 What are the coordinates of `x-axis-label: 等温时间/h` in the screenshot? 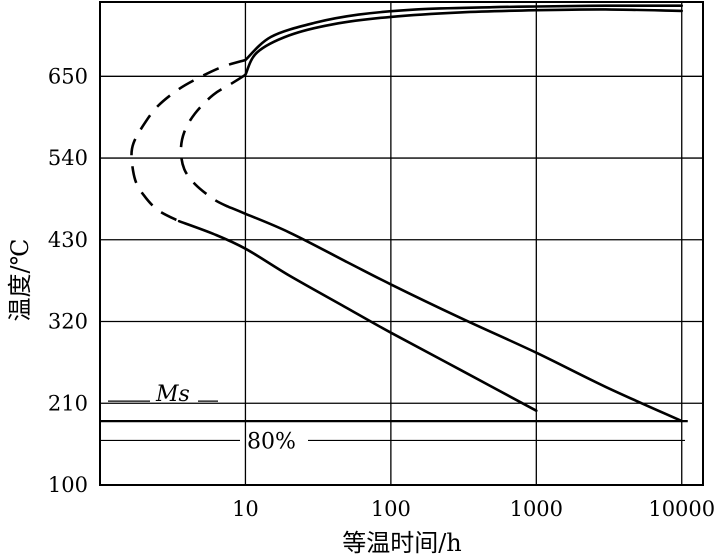 It's located at (402, 543).